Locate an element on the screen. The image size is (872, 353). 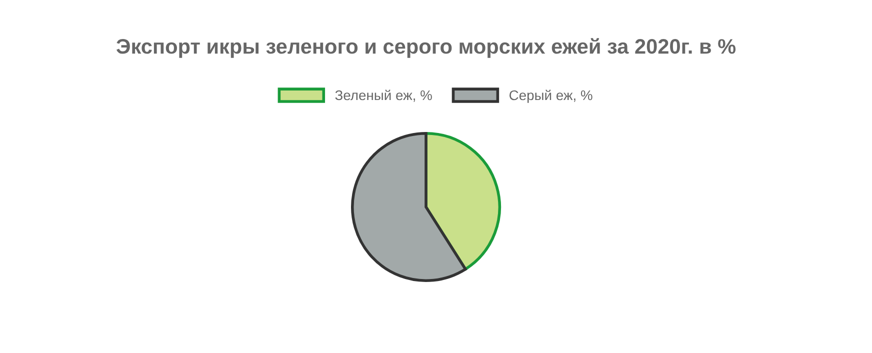
chart-title: Экспорт икры зеленого и серого морских ежей за 2020г. в % is located at coordinates (426, 48).